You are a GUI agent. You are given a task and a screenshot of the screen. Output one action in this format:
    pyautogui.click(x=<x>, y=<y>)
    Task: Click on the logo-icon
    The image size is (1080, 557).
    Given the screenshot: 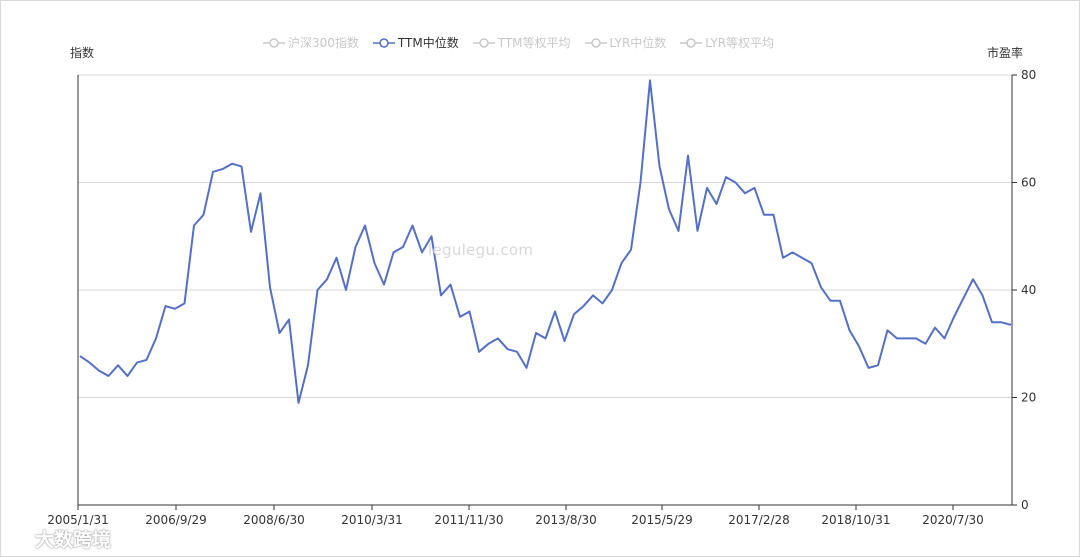 What is the action you would take?
    pyautogui.click(x=21, y=538)
    